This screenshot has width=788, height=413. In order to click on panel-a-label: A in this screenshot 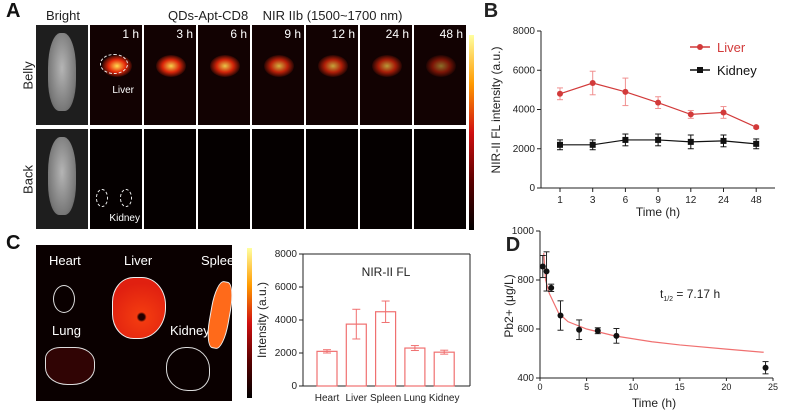, I will do `click(13, 11)`.